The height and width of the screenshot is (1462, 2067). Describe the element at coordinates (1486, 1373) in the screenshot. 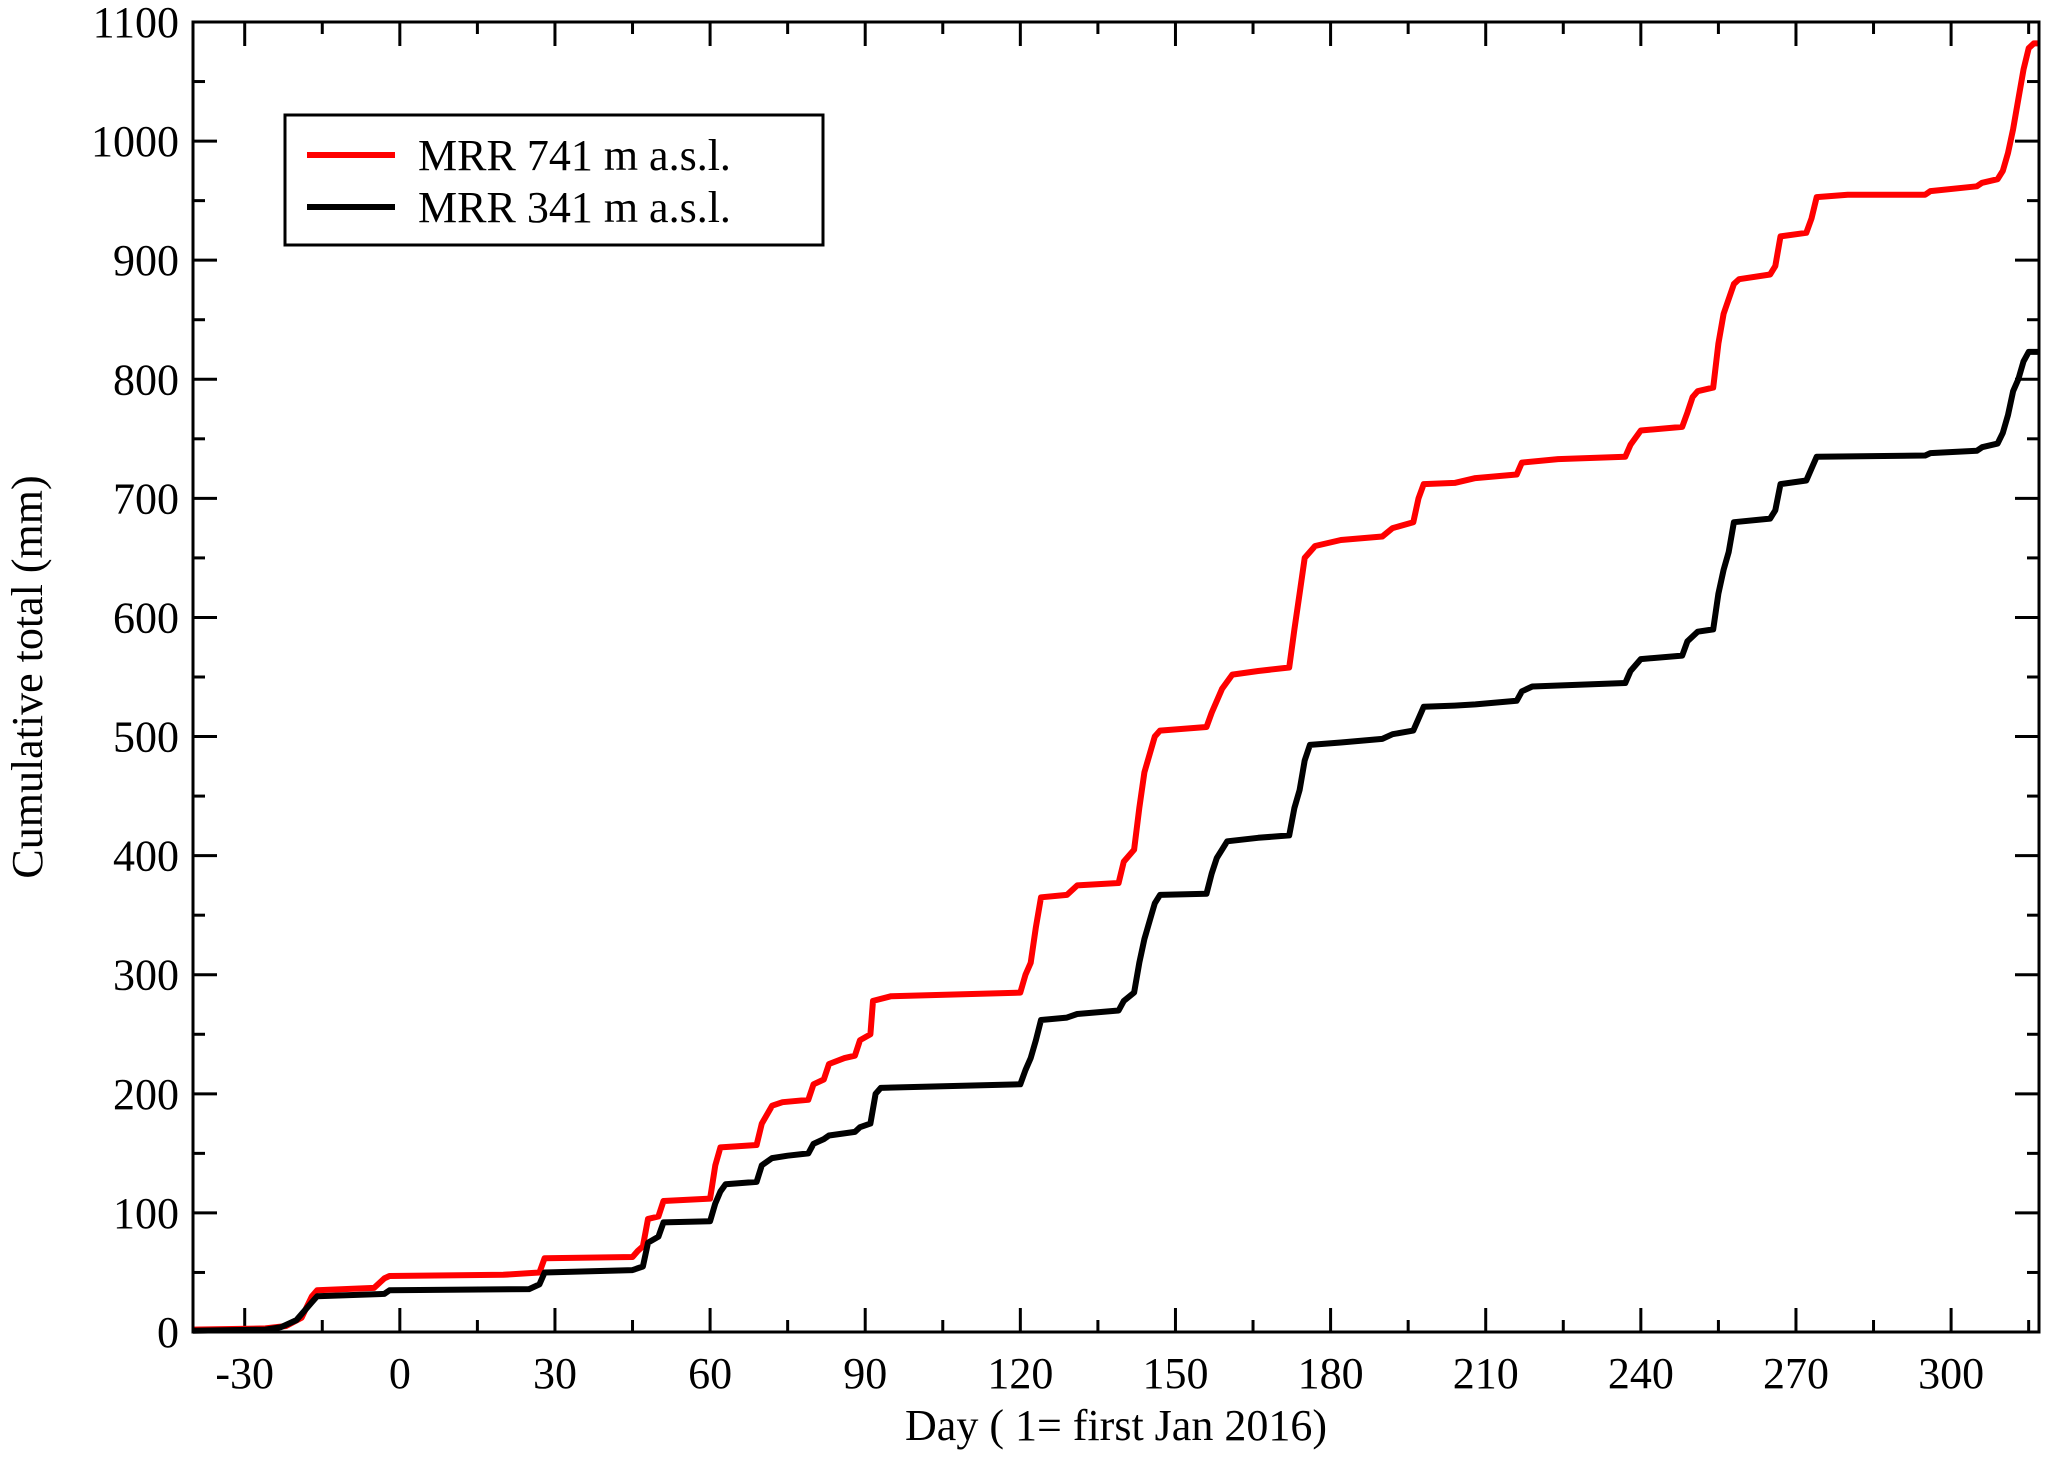

I see `x-tick-label: 210` at that location.